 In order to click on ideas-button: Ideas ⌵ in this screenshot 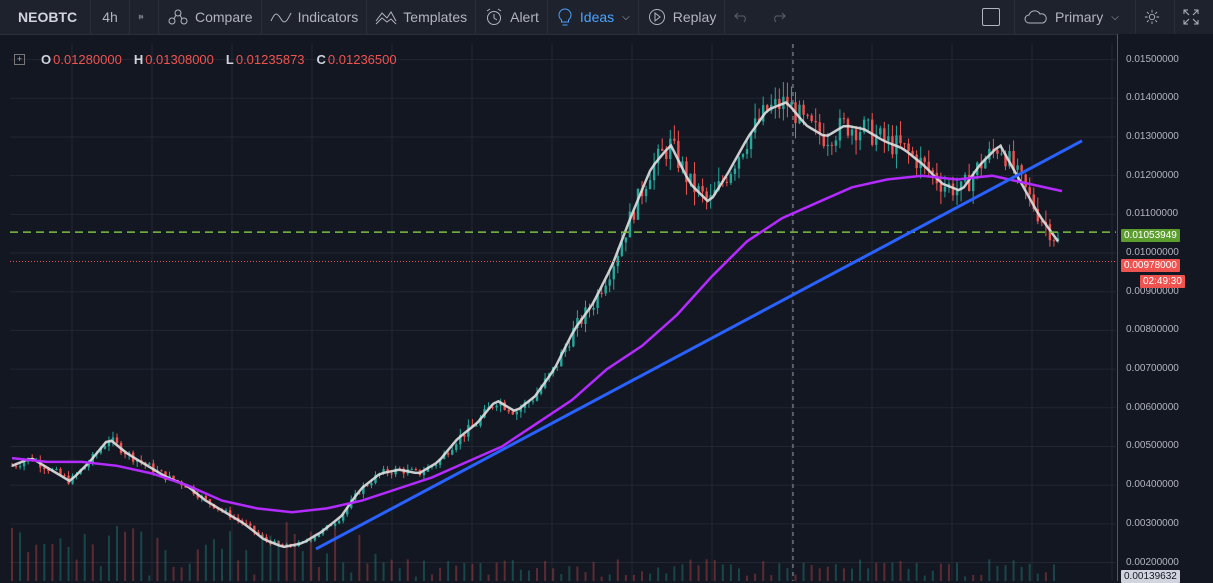, I will do `click(593, 17)`.